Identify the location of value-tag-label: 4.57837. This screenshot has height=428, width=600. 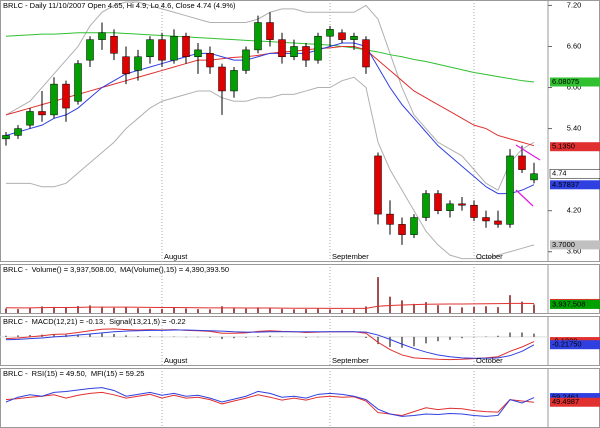
(565, 184).